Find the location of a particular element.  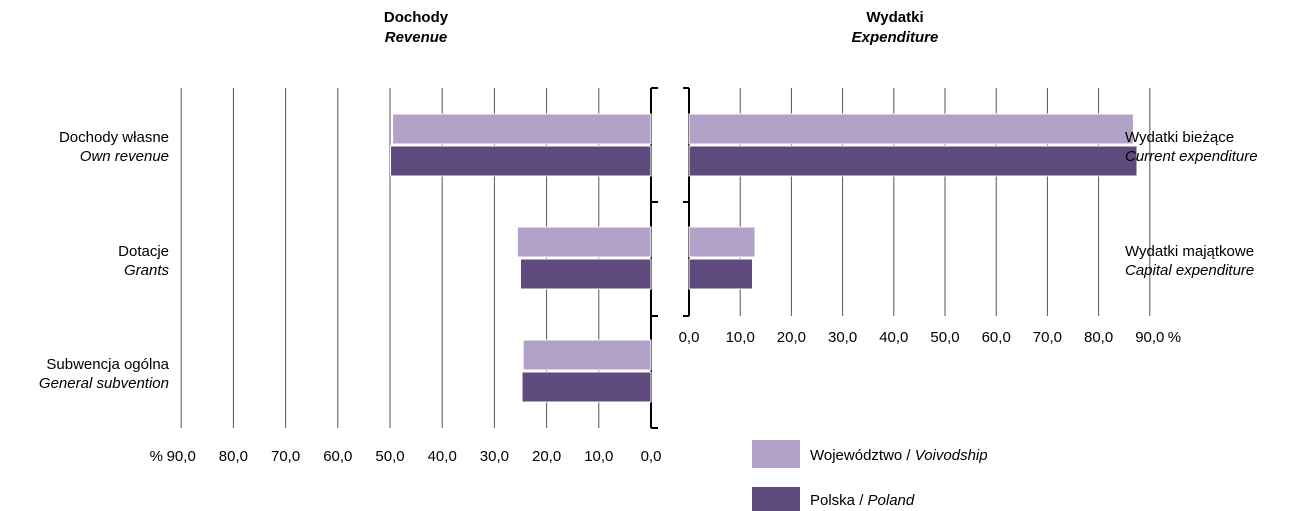

expenditure-bars is located at coordinates (913, 201).